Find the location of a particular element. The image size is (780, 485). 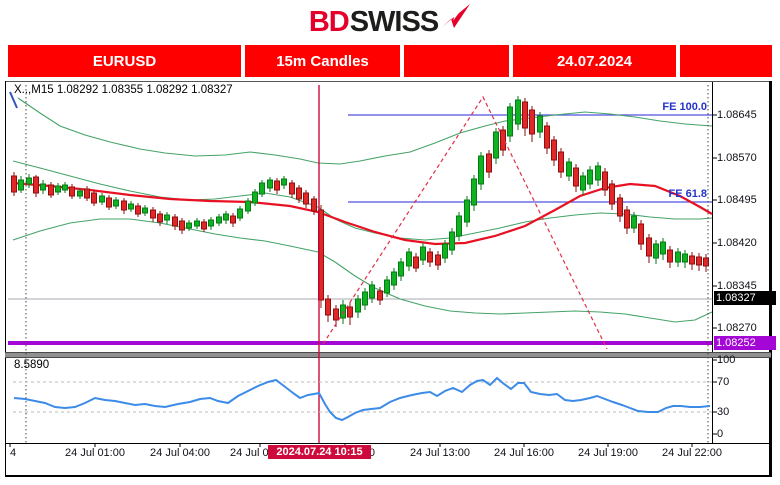

crosshair-time-box: 2024.07.24 10:15 is located at coordinates (319, 452).